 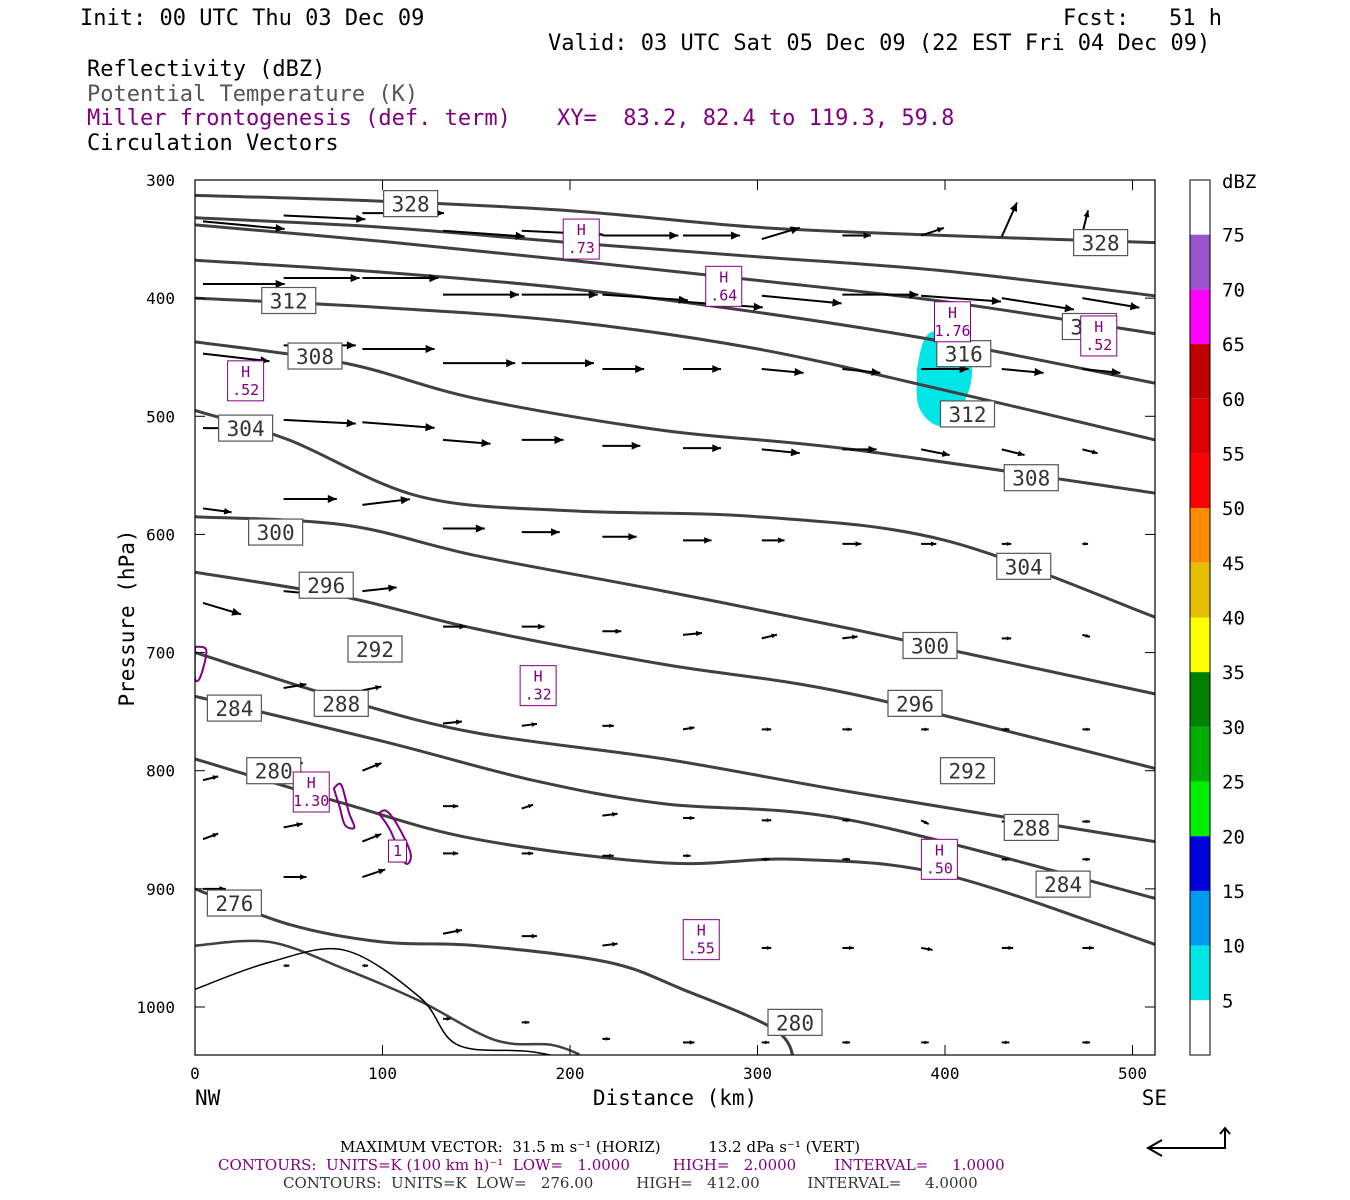 What do you see at coordinates (1233, 783) in the screenshot?
I see `colorbar-label: 25` at bounding box center [1233, 783].